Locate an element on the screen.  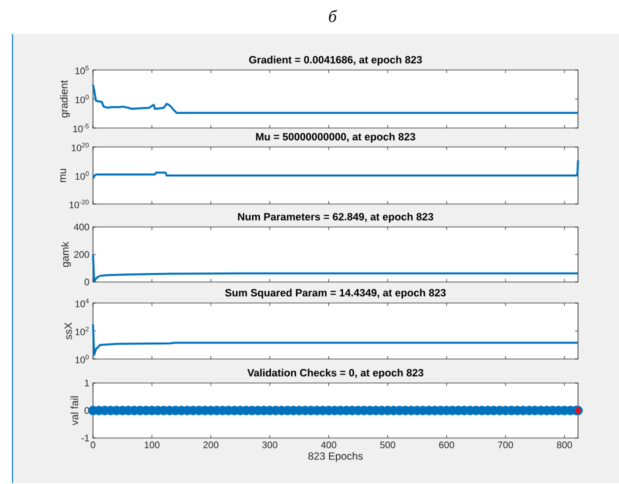
x-tick-label: 300 is located at coordinates (270, 445).